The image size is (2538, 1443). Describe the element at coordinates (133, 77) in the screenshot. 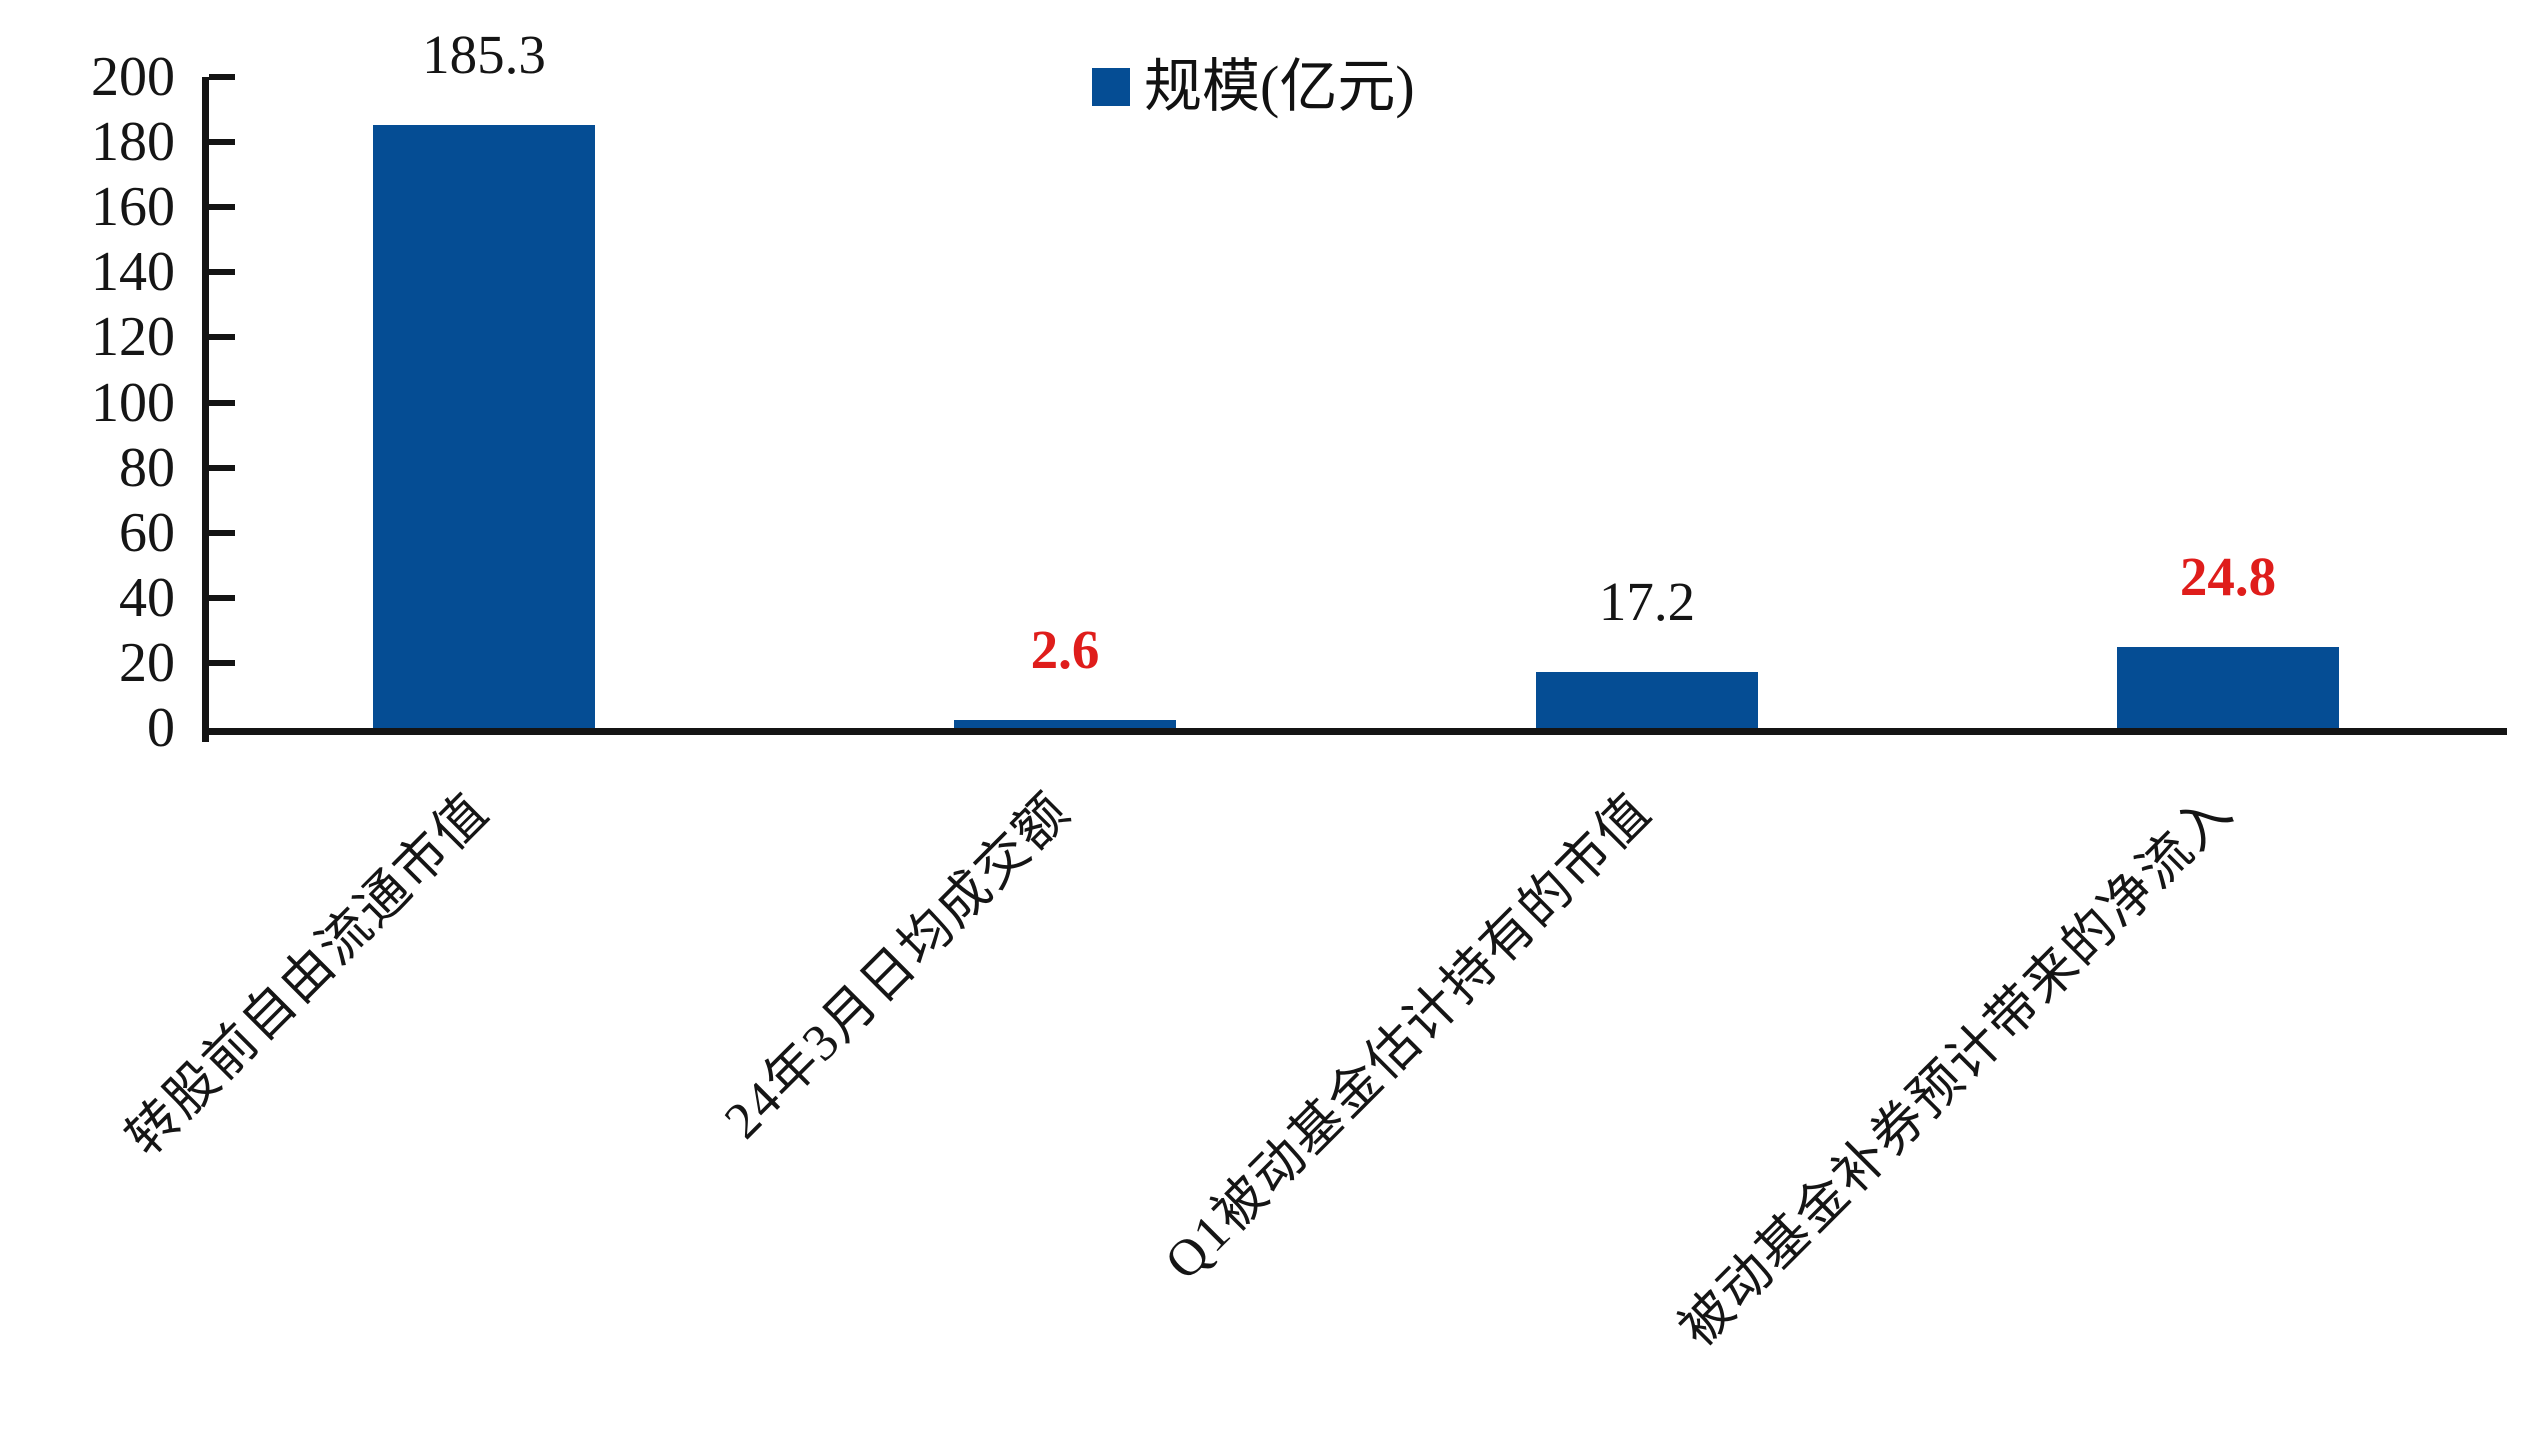

I see `y-tick-label: 200` at that location.